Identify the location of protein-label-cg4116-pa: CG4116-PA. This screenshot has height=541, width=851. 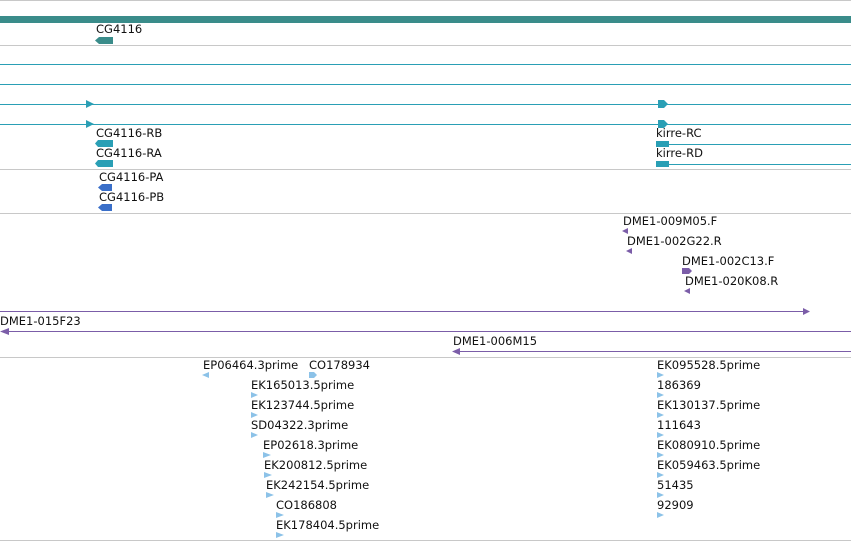
(131, 177).